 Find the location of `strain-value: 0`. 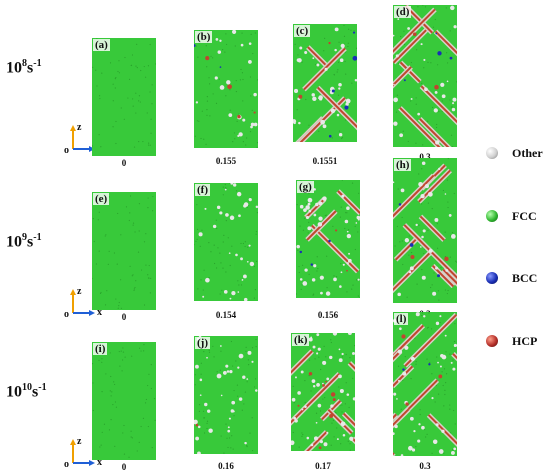

strain-value: 0 is located at coordinates (124, 163).